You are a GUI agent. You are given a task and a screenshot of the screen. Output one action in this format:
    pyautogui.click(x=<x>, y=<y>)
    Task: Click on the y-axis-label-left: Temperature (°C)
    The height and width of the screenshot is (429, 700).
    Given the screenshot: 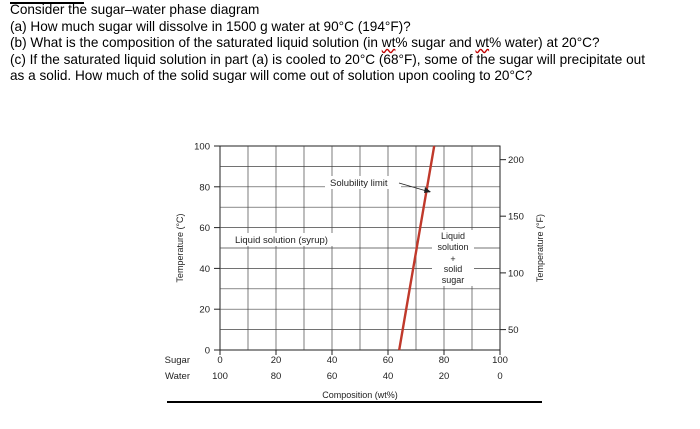 What is the action you would take?
    pyautogui.click(x=180, y=247)
    